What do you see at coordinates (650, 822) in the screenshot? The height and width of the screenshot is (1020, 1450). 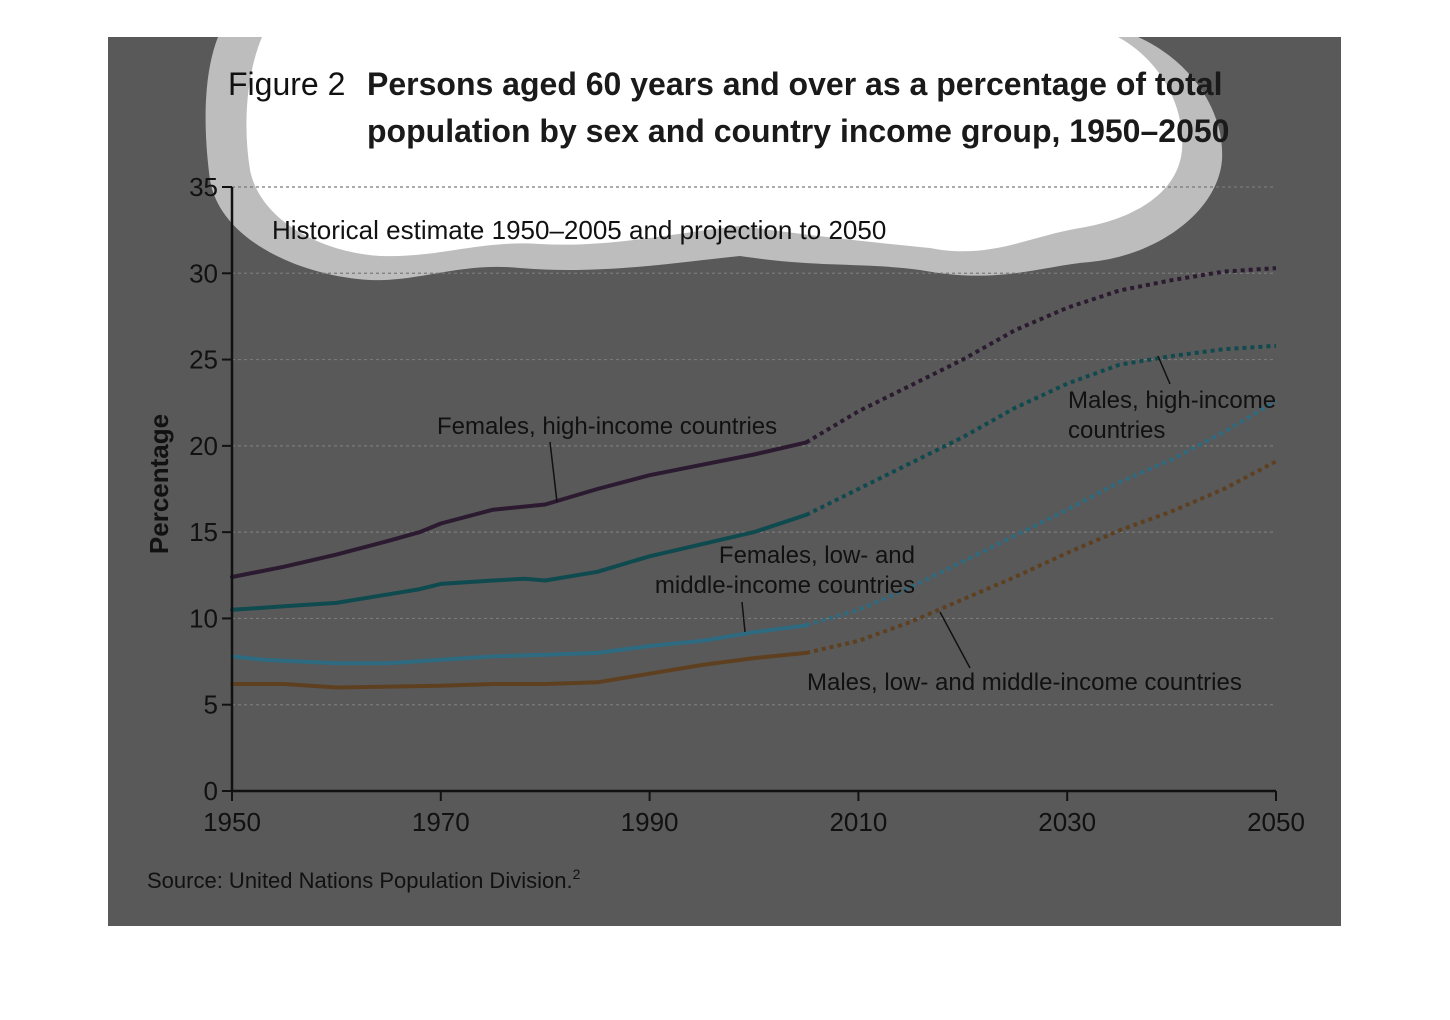 I see `x-tick-label: 1990` at bounding box center [650, 822].